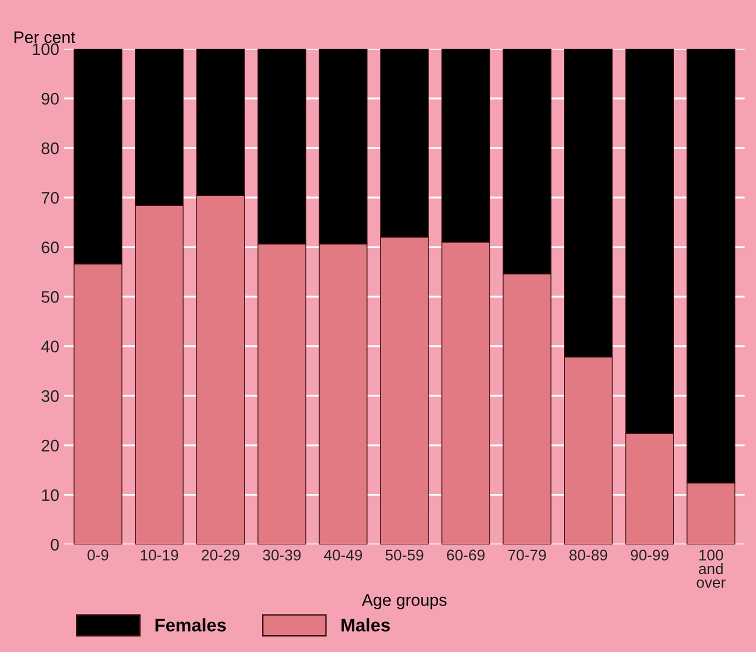 This screenshot has width=756, height=652. Describe the element at coordinates (98, 555) in the screenshot. I see `x-tick-label: 0-9` at that location.